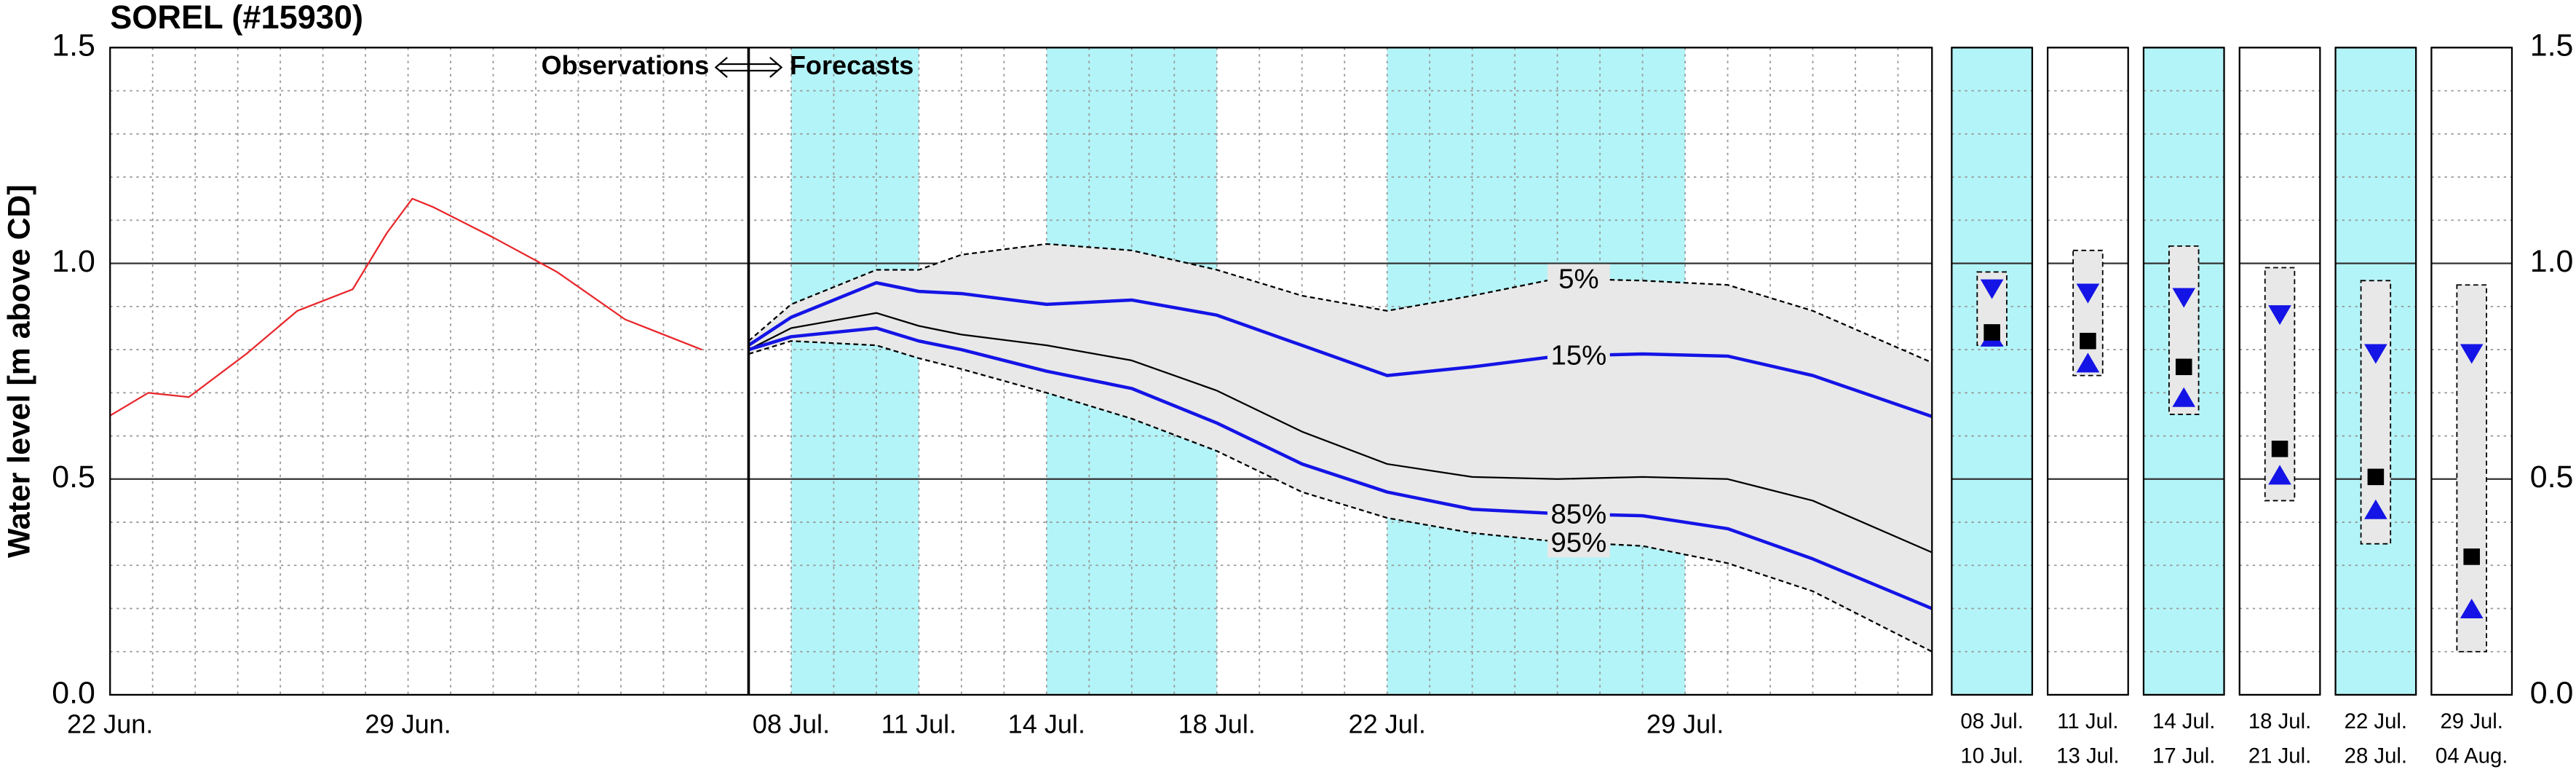  Describe the element at coordinates (854, 371) in the screenshot. I see `forecast-period-shade` at that location.